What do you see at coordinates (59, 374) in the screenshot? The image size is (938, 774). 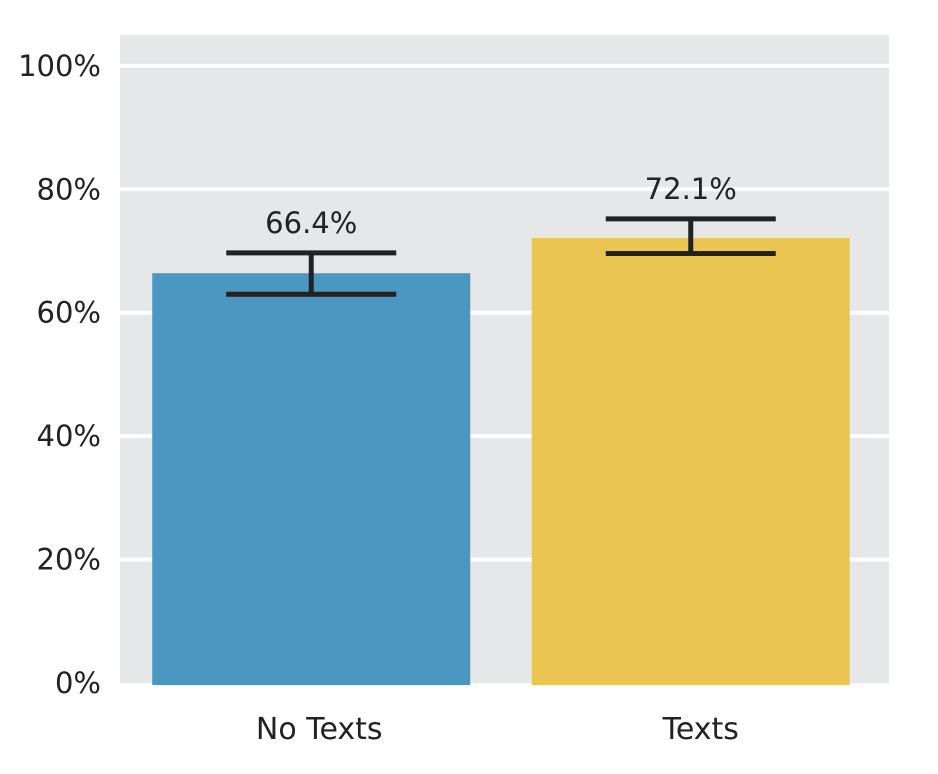 I see `y-axis-ticks: 0% 20% 40% 60% 80% 100%` at bounding box center [59, 374].